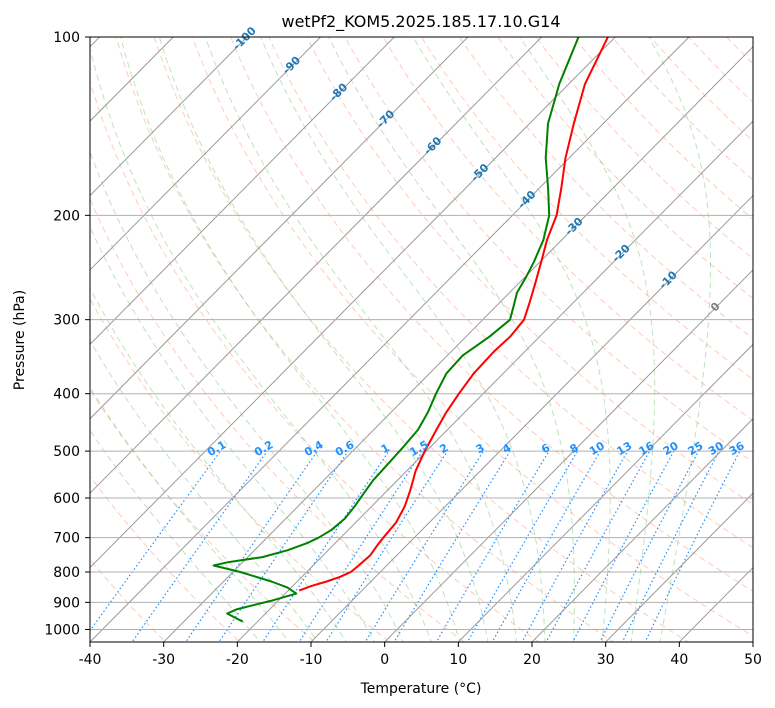 Image resolution: width=775 pixels, height=708 pixels. Describe the element at coordinates (606, 660) in the screenshot. I see `x-tick-label: 30` at that location.